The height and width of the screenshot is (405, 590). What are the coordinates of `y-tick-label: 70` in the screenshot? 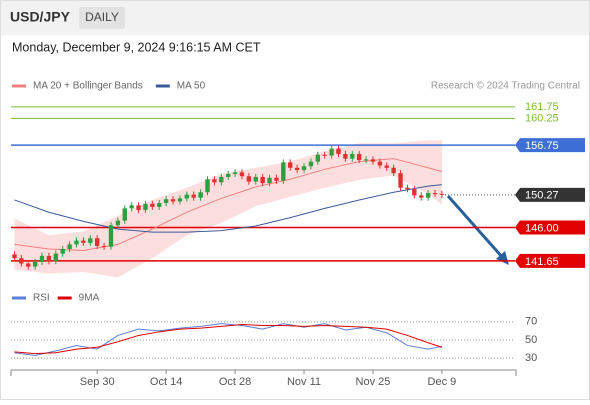 It's located at (531, 322).